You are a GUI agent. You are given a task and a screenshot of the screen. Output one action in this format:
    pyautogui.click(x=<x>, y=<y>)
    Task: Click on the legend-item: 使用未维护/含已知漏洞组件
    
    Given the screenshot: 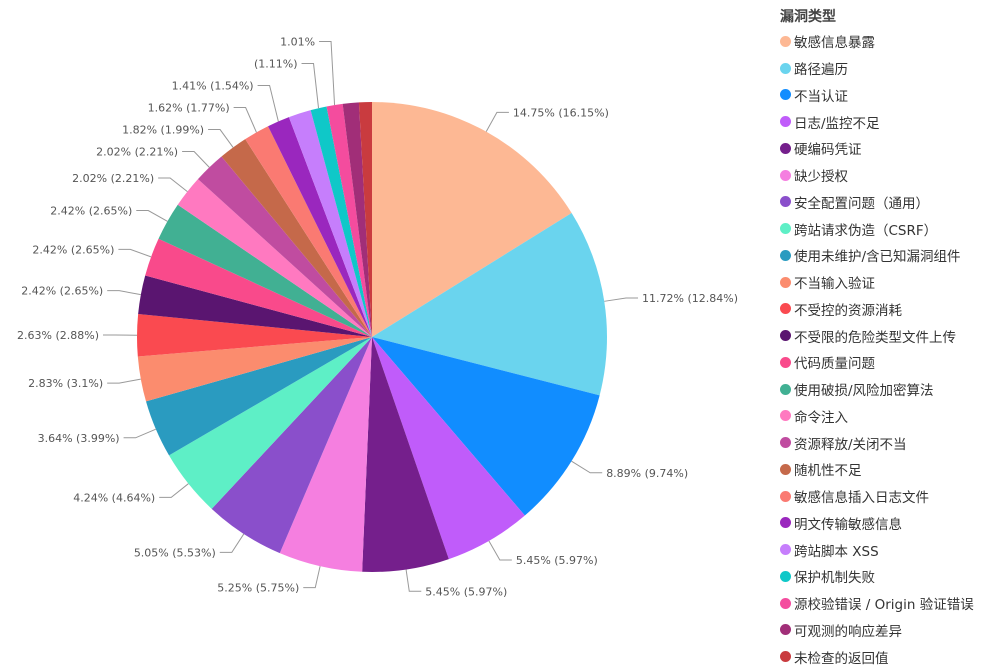 What is the action you would take?
    pyautogui.click(x=877, y=255)
    